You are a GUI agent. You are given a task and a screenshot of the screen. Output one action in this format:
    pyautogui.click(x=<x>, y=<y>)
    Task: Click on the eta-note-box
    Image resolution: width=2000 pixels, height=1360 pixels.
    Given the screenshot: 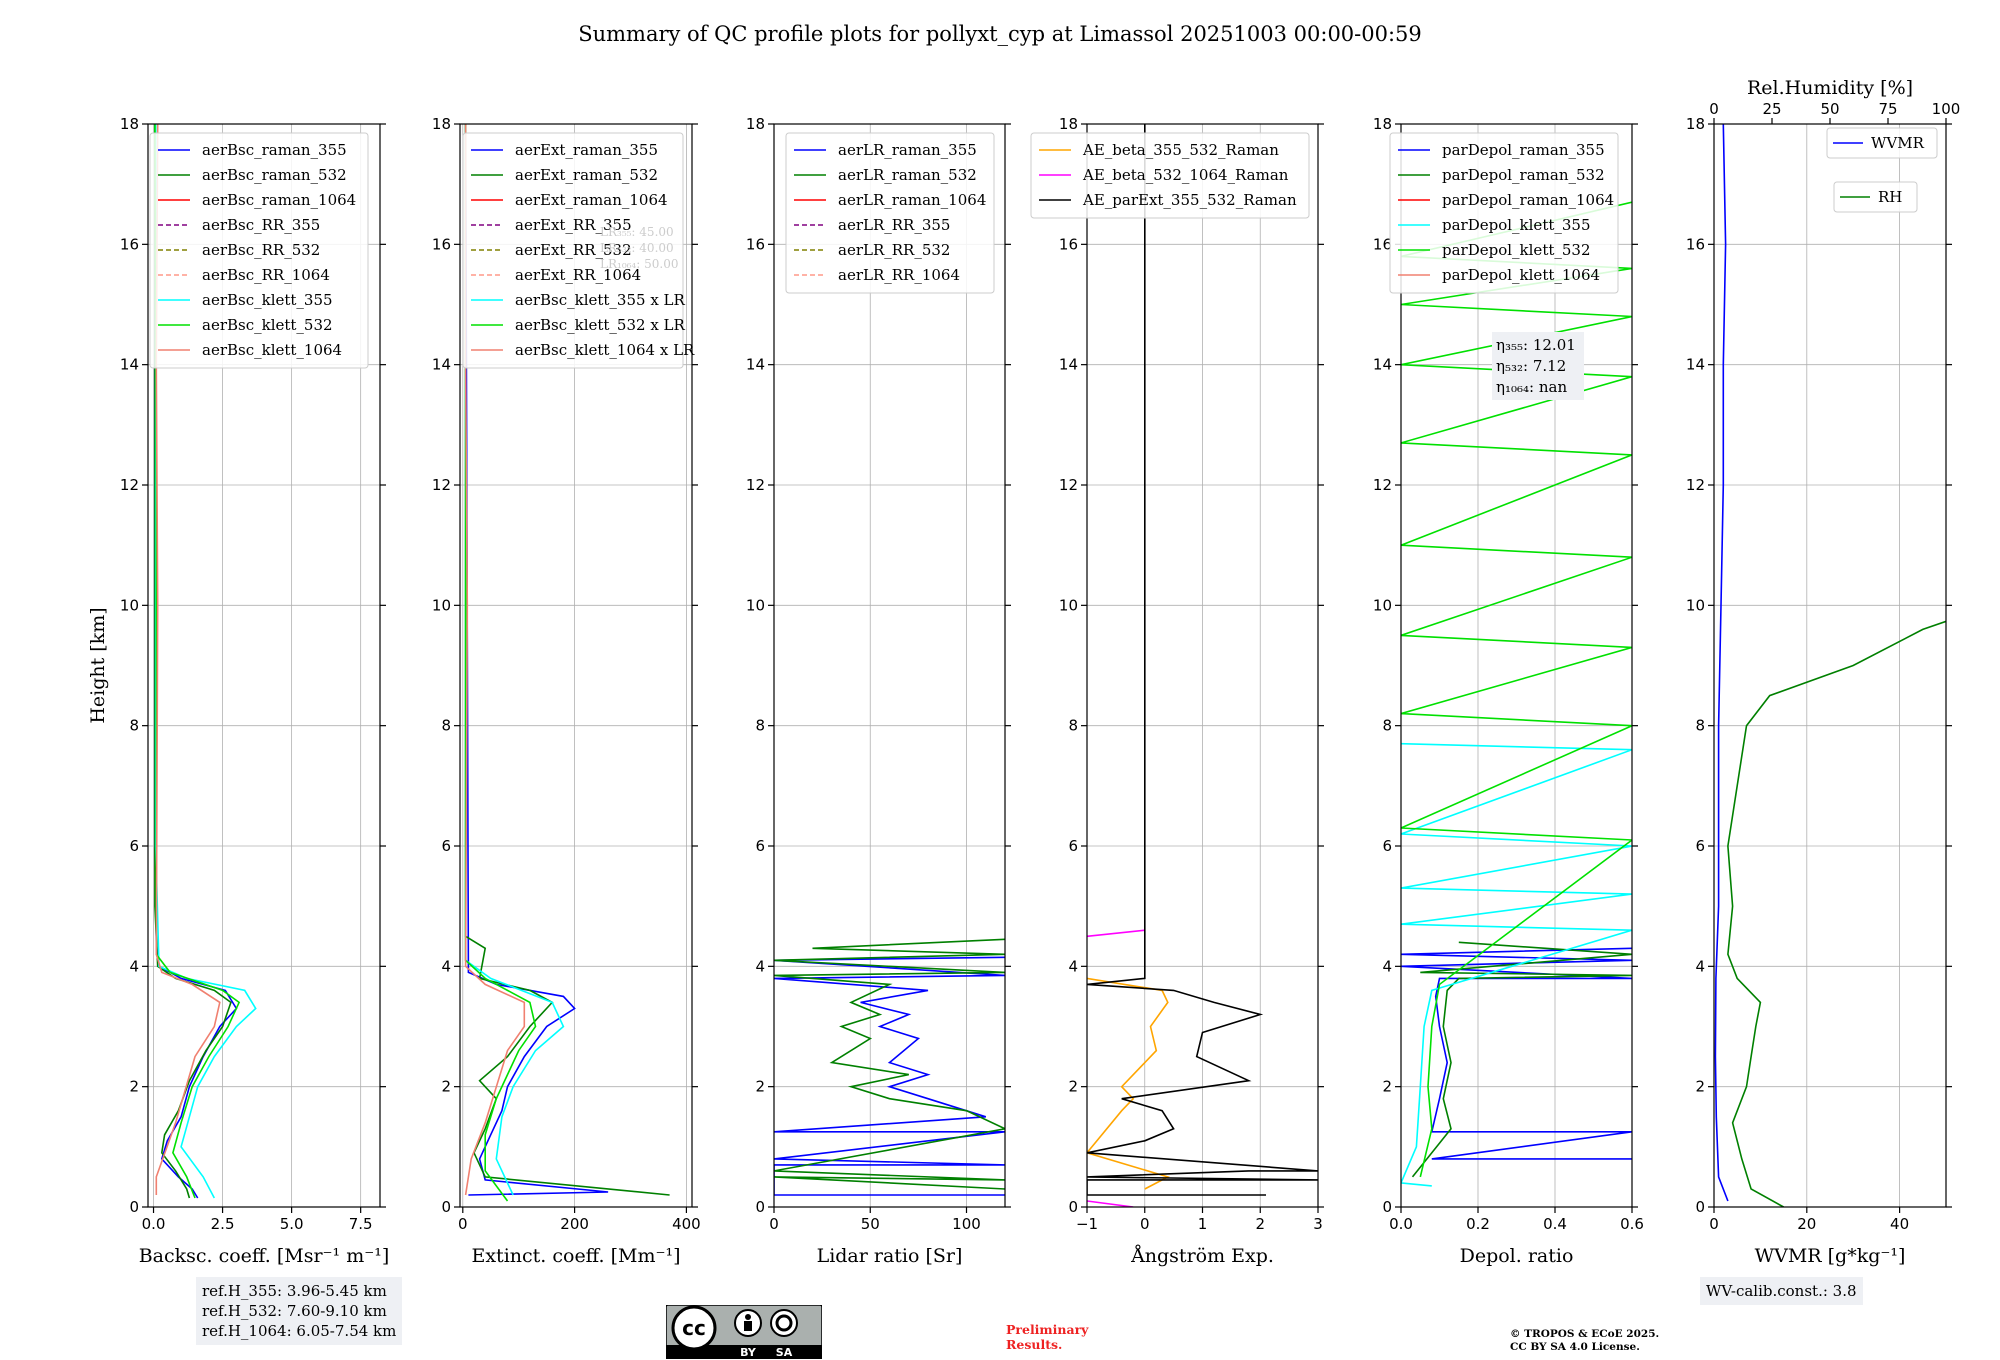 What is the action you would take?
    pyautogui.click(x=1538, y=366)
    